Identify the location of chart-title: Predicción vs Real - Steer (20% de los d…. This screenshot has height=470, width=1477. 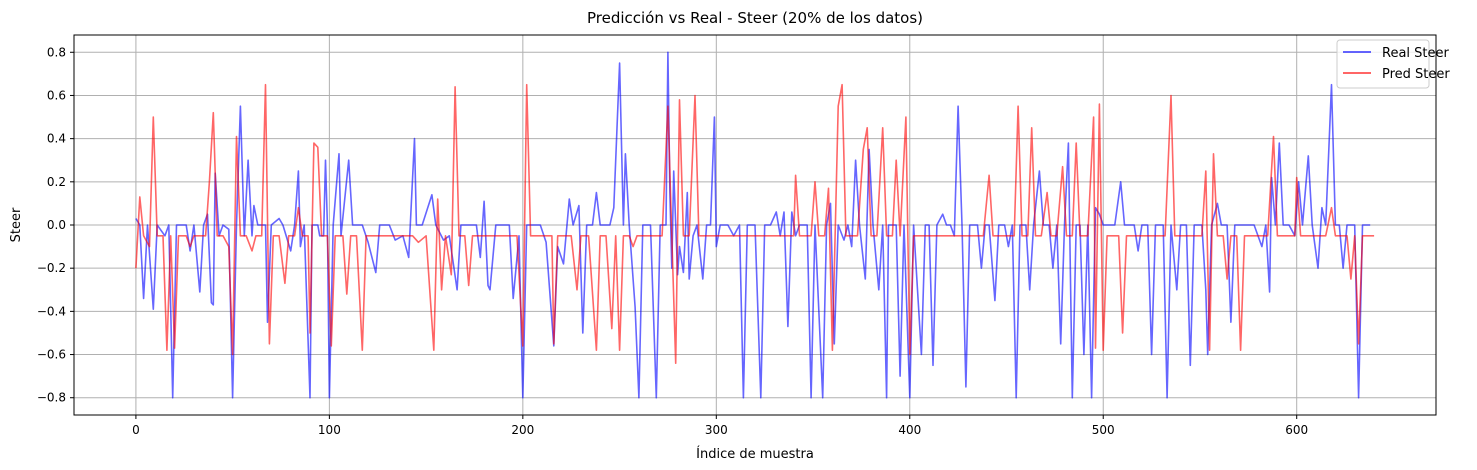
(755, 18).